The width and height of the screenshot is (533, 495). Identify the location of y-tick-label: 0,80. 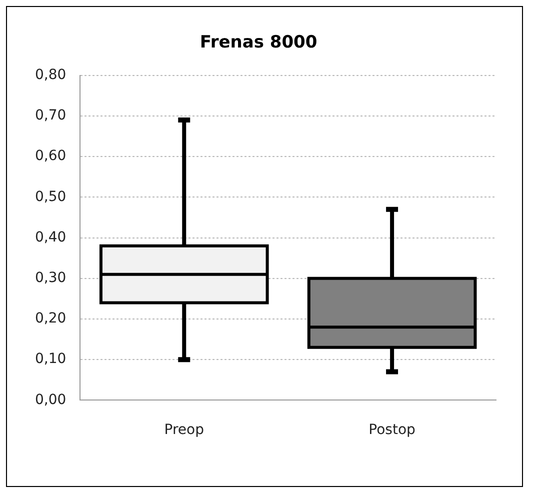
(50, 75).